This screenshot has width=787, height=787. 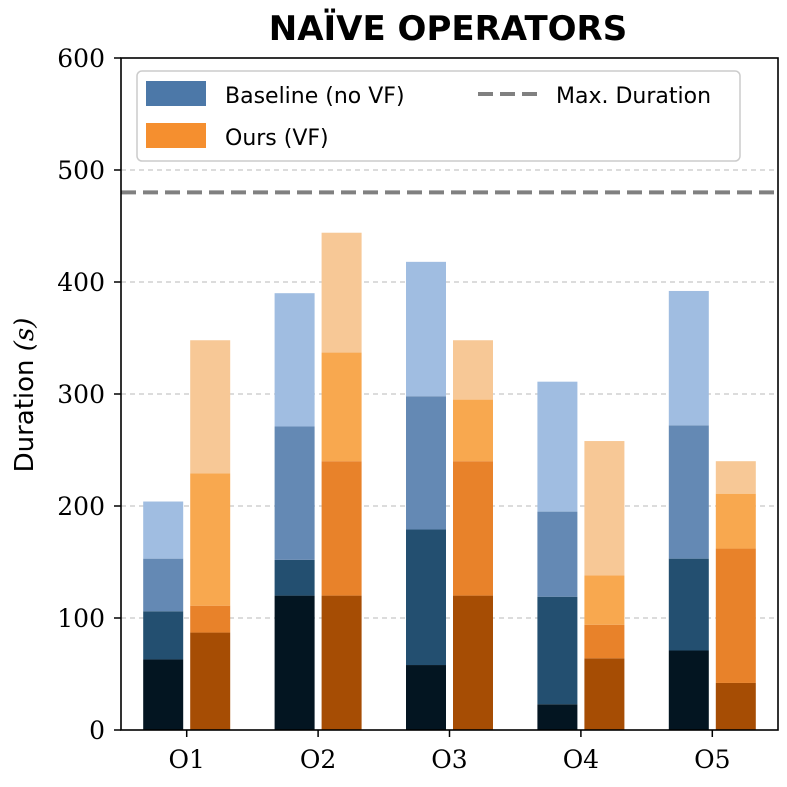 I want to click on y-axis-label-main: Duration, so click(x=25, y=411).